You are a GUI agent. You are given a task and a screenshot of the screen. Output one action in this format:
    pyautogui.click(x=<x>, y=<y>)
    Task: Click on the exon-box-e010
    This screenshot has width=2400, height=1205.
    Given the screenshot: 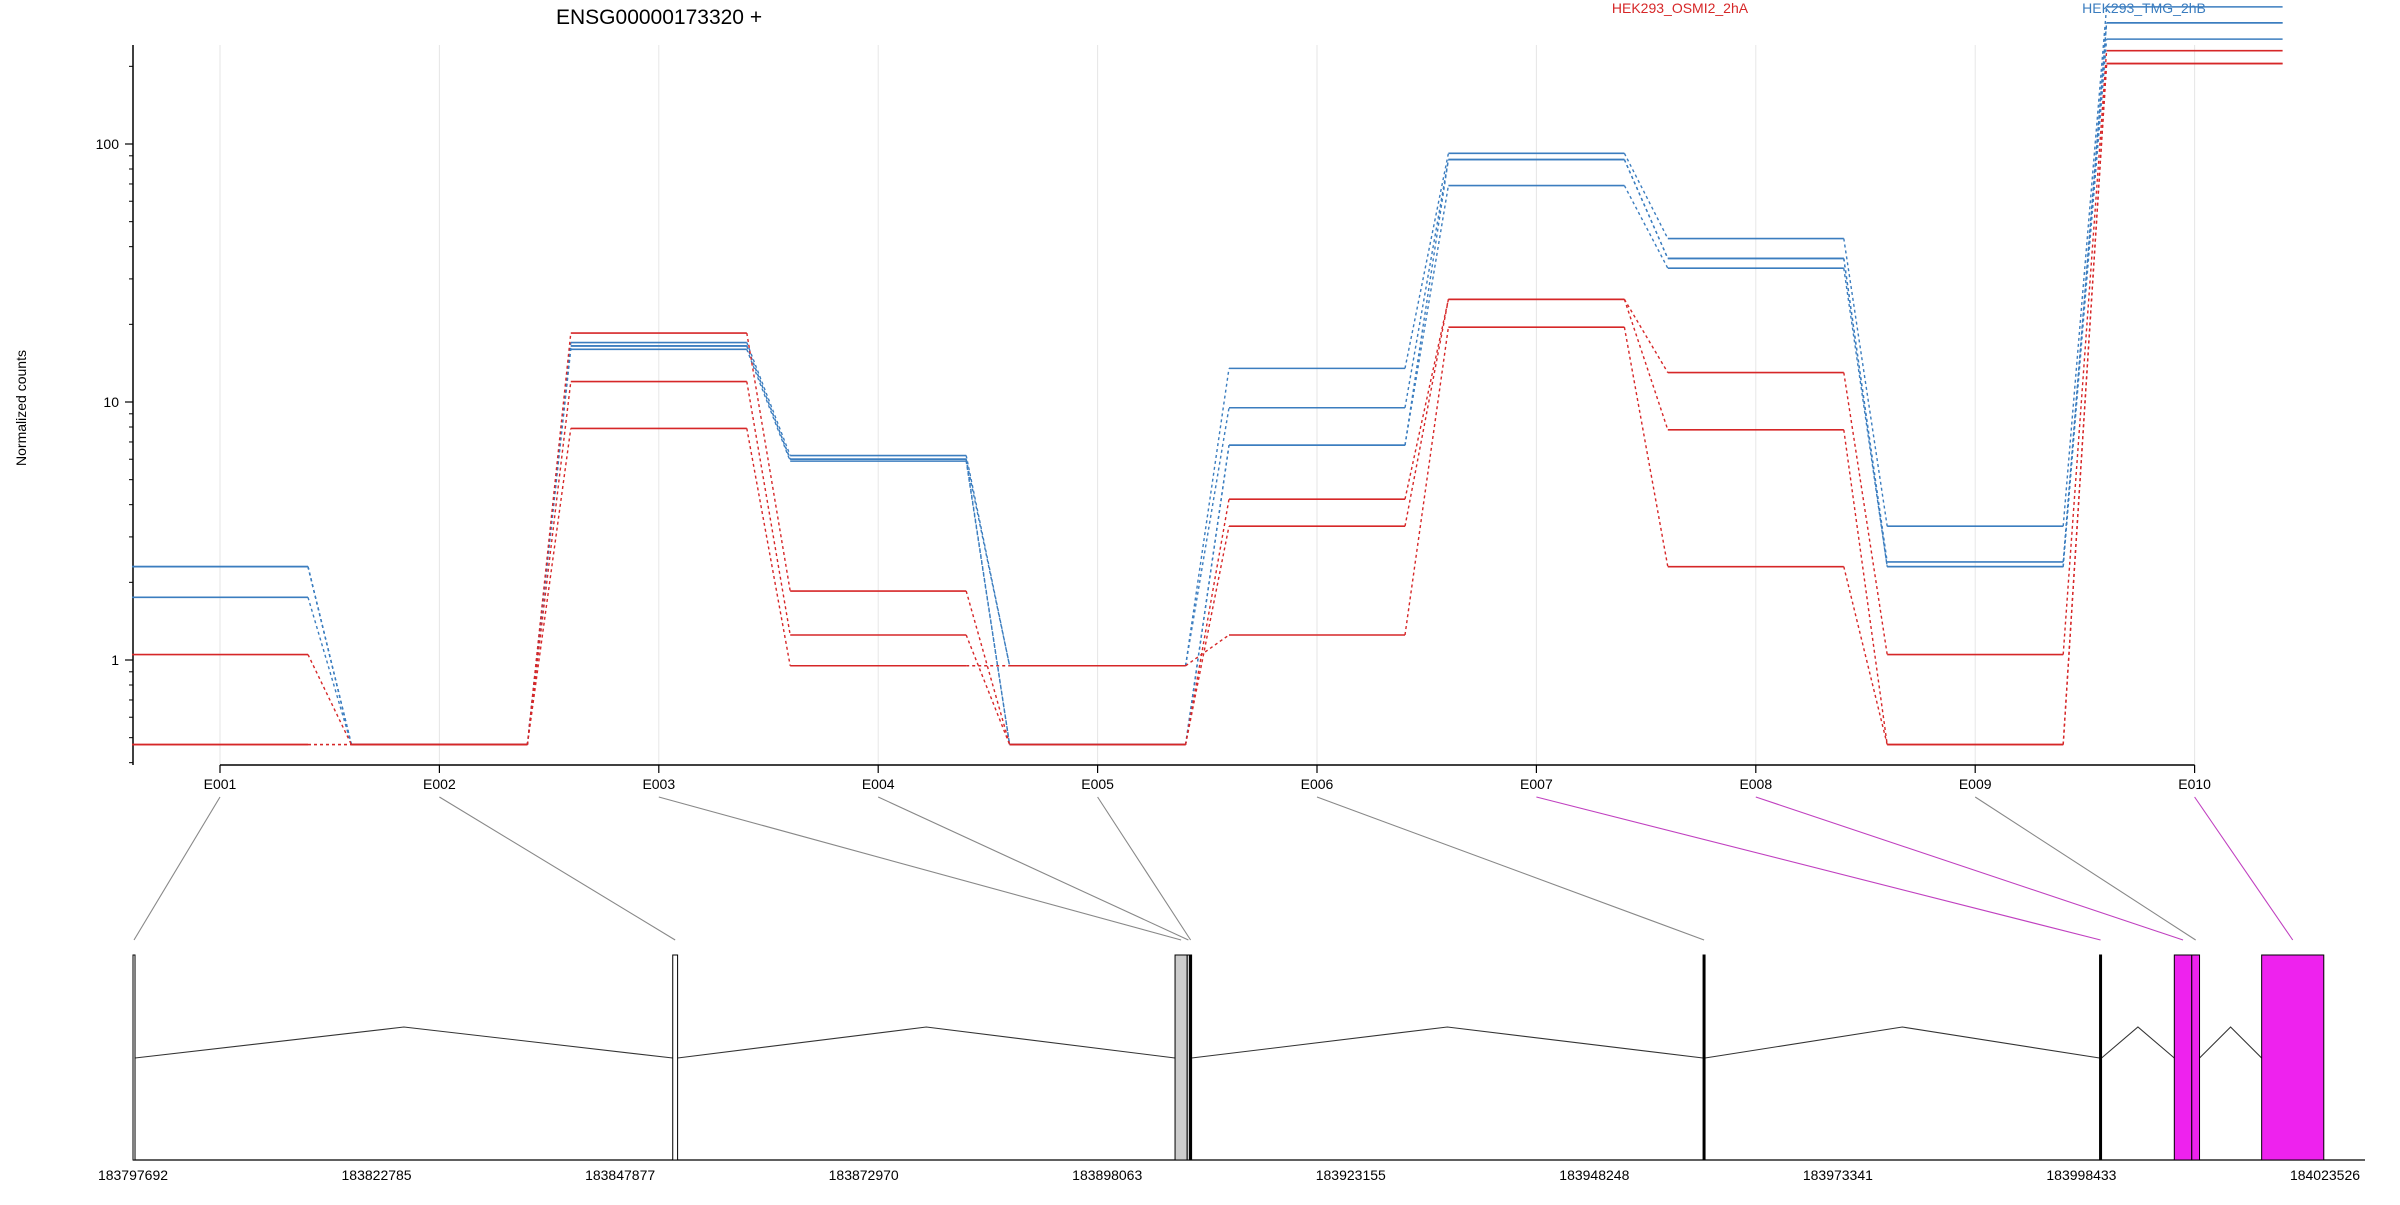 What is the action you would take?
    pyautogui.click(x=2293, y=1057)
    